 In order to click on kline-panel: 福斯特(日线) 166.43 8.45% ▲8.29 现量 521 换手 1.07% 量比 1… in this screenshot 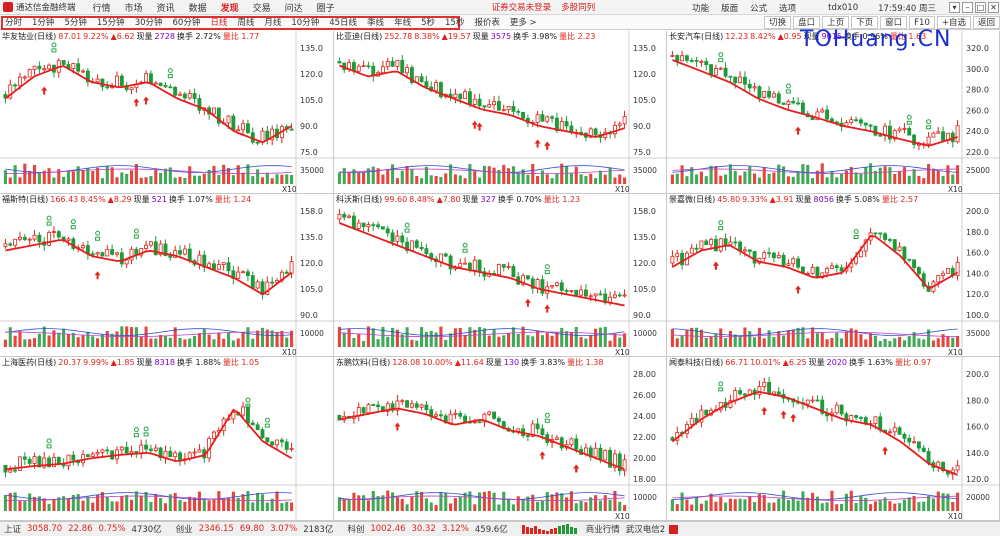, I will do `click(167, 275)`.